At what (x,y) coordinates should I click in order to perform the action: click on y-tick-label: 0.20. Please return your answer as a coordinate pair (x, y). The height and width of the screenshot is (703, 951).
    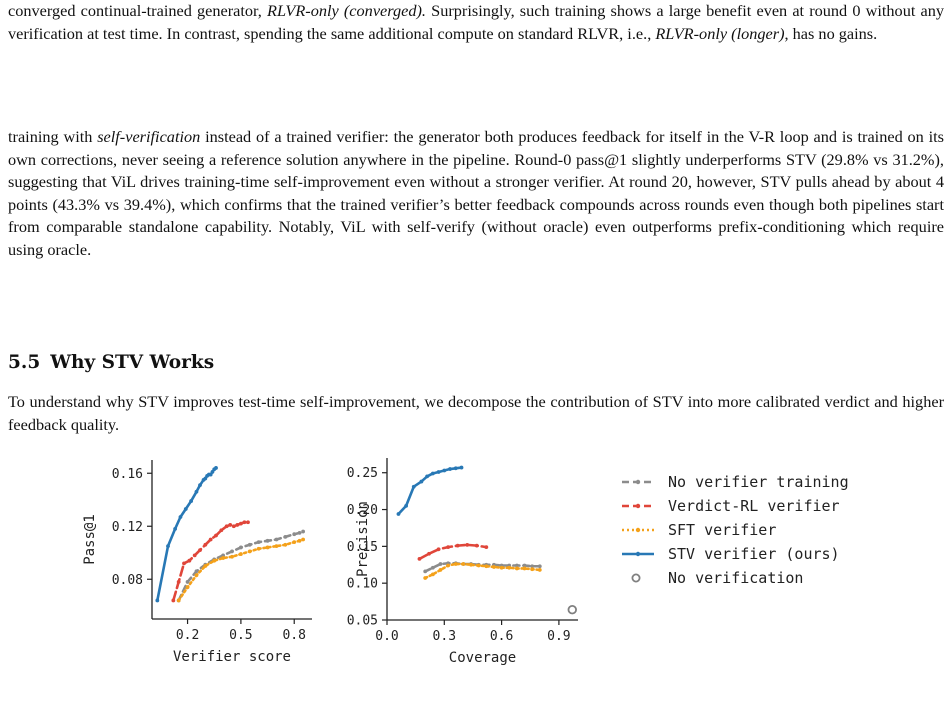
    Looking at the image, I should click on (362, 510).